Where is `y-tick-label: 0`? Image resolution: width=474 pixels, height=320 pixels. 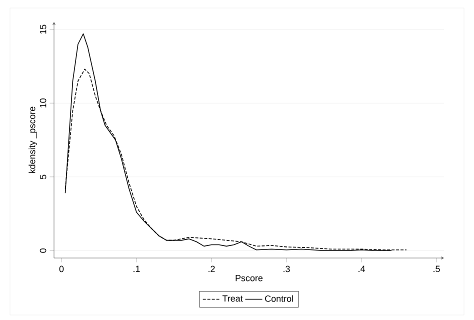
y-tick-label: 0 is located at coordinates (43, 250).